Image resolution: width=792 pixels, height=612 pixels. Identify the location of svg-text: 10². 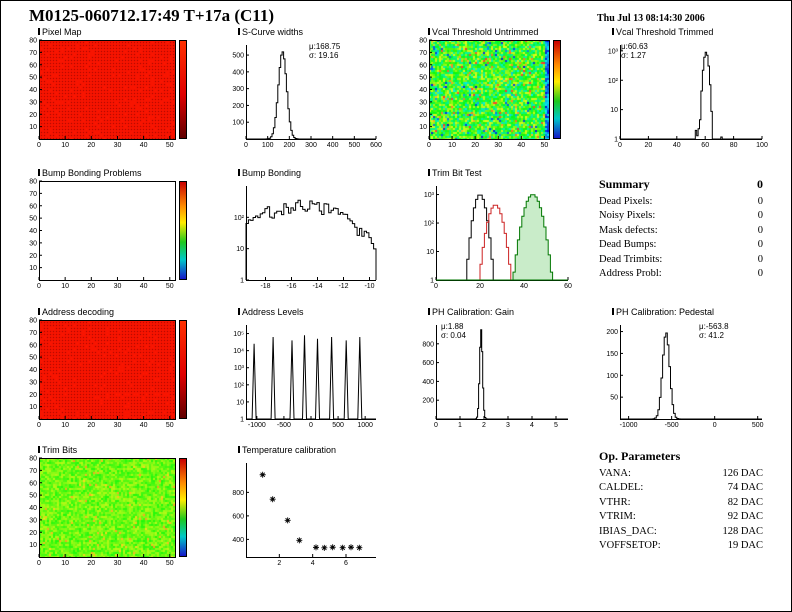
(613, 81).